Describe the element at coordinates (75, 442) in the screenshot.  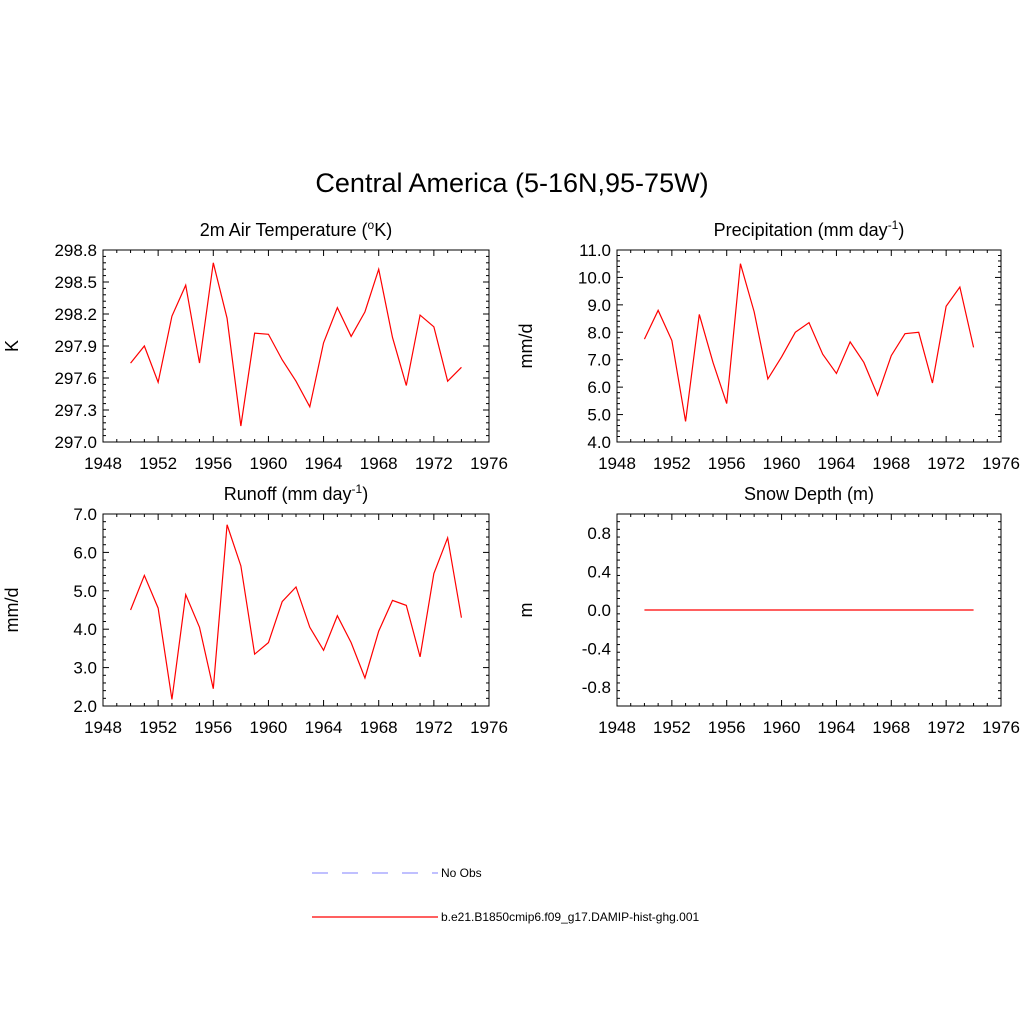
I see `y-tick-label: 297.0` at that location.